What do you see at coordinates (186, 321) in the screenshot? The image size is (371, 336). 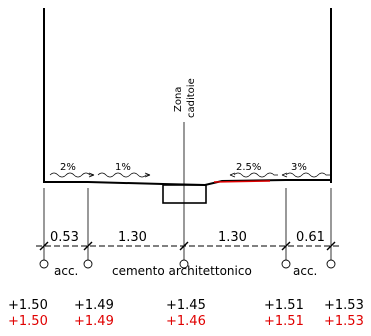 I see `elevation-design-3: +1.46` at bounding box center [186, 321].